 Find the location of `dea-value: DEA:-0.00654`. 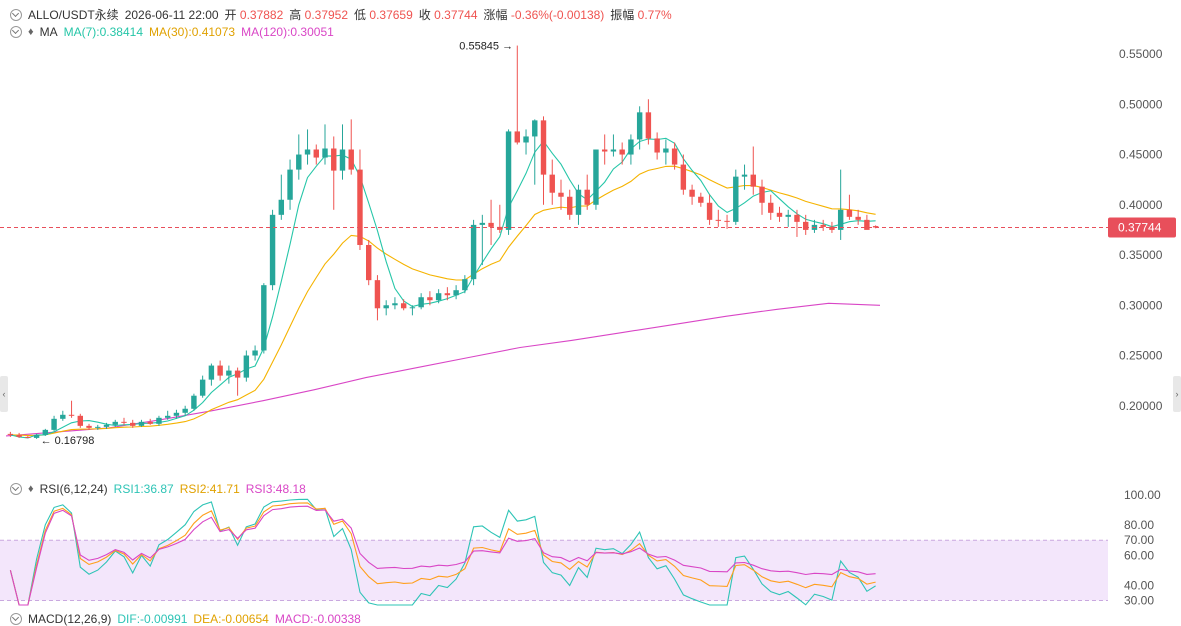

dea-value: DEA:-0.00654 is located at coordinates (231, 619).